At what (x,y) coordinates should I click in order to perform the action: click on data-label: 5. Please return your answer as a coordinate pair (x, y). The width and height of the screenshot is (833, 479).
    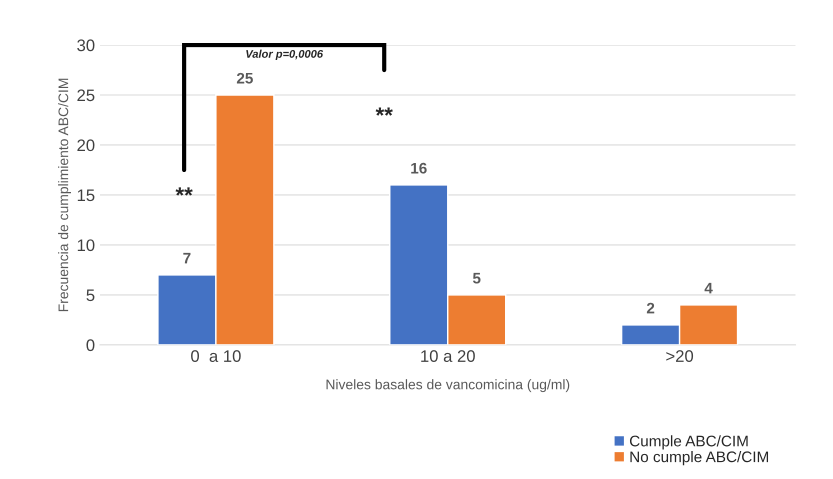
    Looking at the image, I should click on (476, 278).